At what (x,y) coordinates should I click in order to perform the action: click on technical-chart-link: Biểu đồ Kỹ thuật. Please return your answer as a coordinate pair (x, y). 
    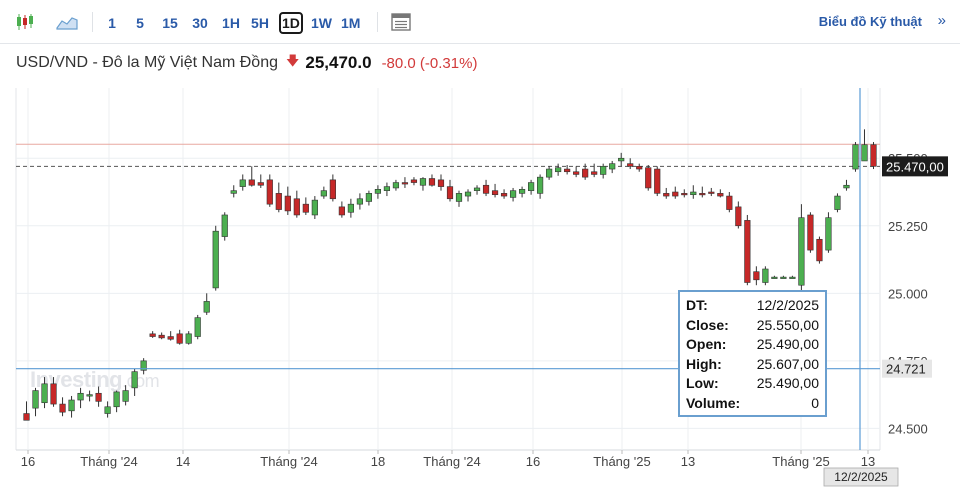
    Looking at the image, I should click on (870, 21).